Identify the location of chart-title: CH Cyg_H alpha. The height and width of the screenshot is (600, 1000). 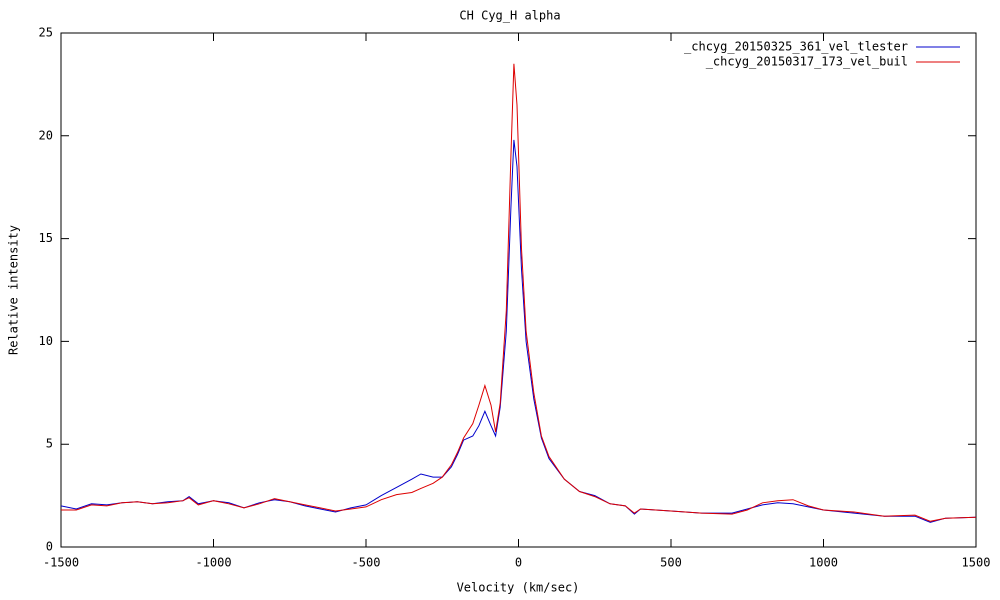
(509, 16).